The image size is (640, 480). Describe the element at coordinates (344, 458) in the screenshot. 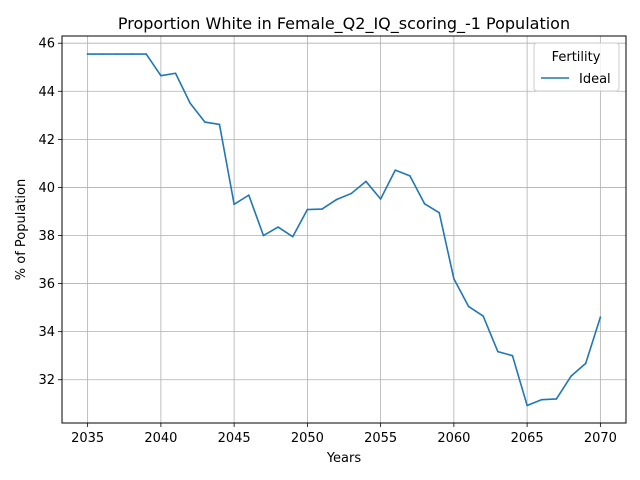

I see `x-axis-label: Years` at that location.